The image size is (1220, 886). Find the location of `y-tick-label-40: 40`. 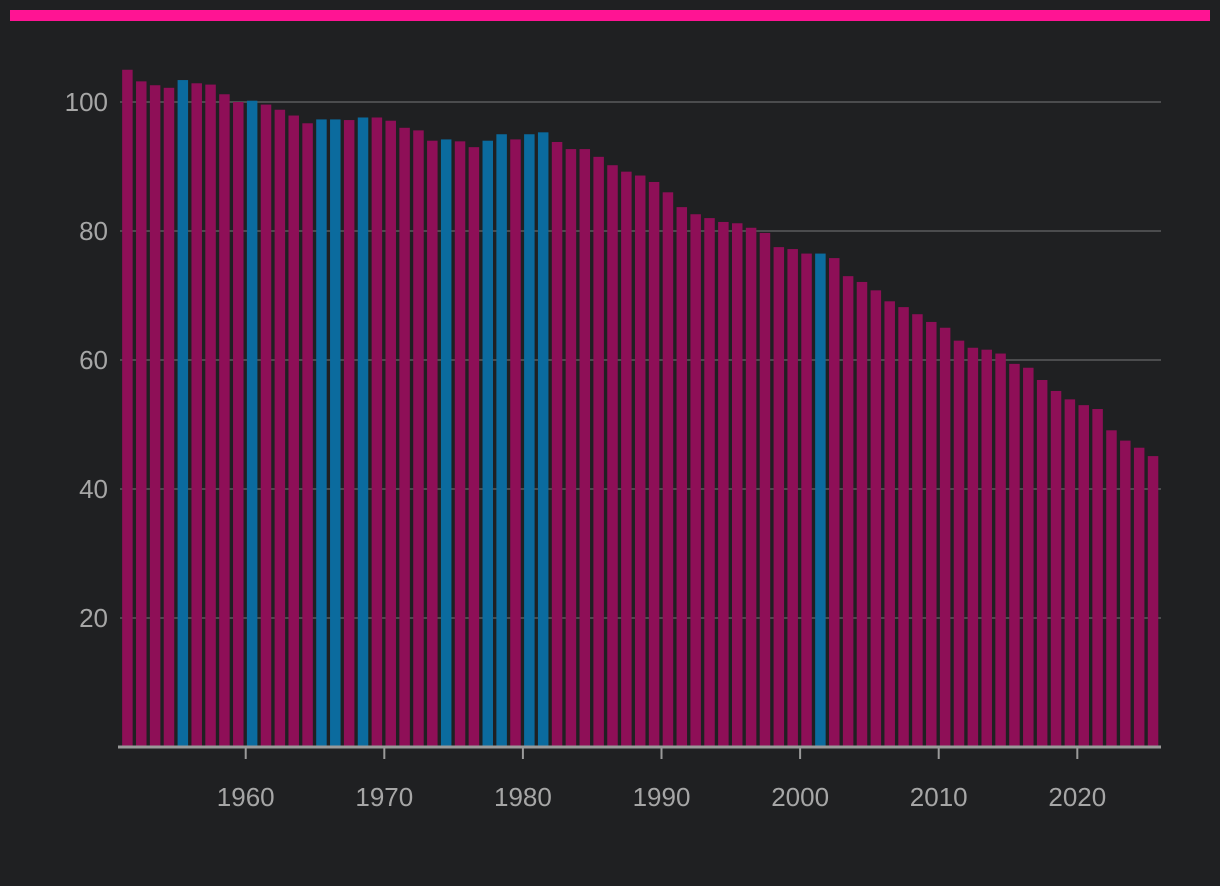

y-tick-label-40: 40 is located at coordinates (93, 489).